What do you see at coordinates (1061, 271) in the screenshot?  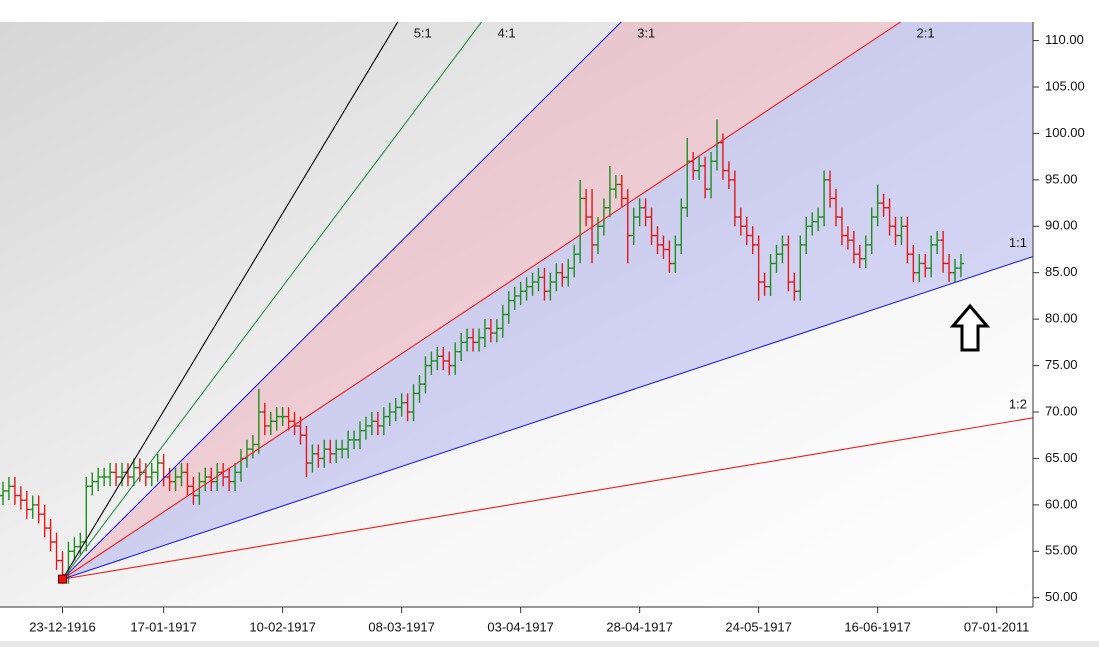 I see `y-tick-label: 85.00` at bounding box center [1061, 271].